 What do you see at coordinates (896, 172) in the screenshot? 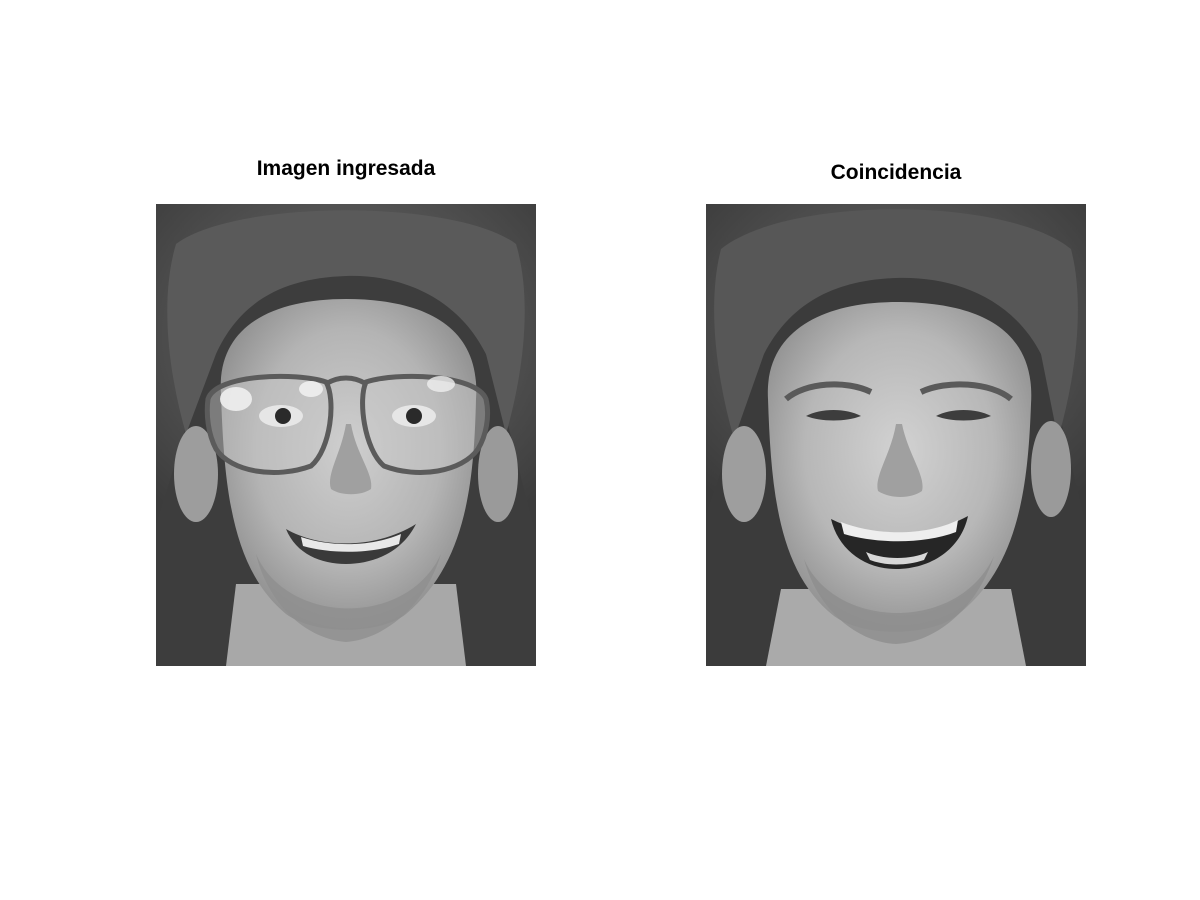
I see `panel-title-match: Coincidencia` at bounding box center [896, 172].